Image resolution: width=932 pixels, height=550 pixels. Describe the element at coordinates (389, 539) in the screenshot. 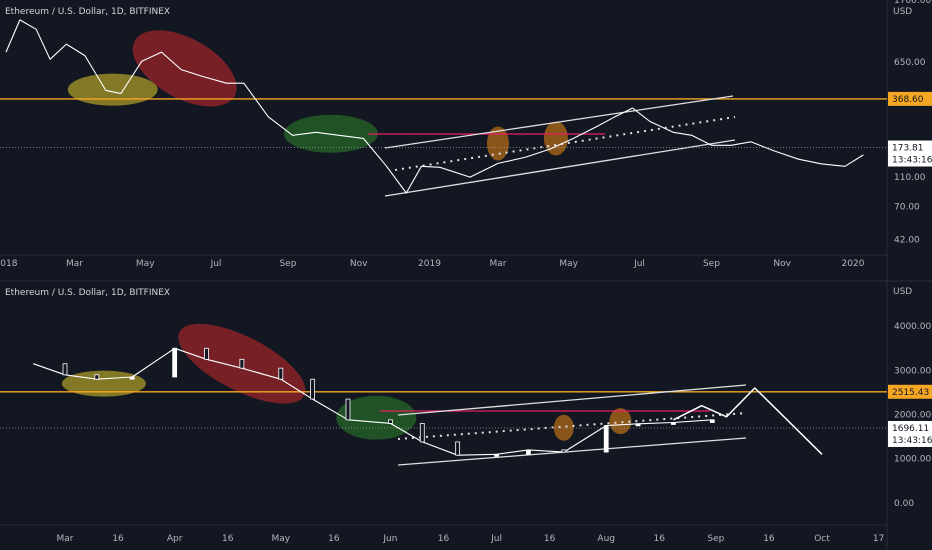

I see `x-tick-label: Jun` at that location.